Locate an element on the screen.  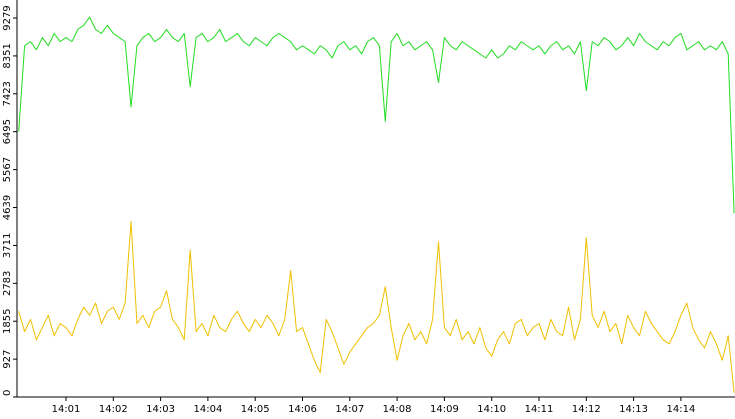
x-tick-label: 14:11 is located at coordinates (539, 409).